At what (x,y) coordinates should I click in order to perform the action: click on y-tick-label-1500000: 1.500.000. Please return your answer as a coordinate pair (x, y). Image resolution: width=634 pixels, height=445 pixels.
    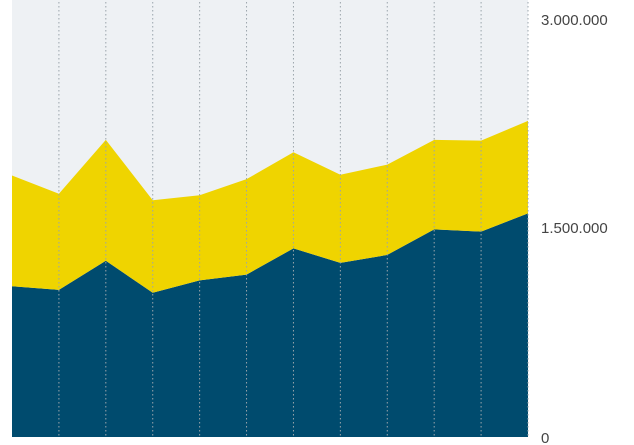
    Looking at the image, I should click on (574, 228).